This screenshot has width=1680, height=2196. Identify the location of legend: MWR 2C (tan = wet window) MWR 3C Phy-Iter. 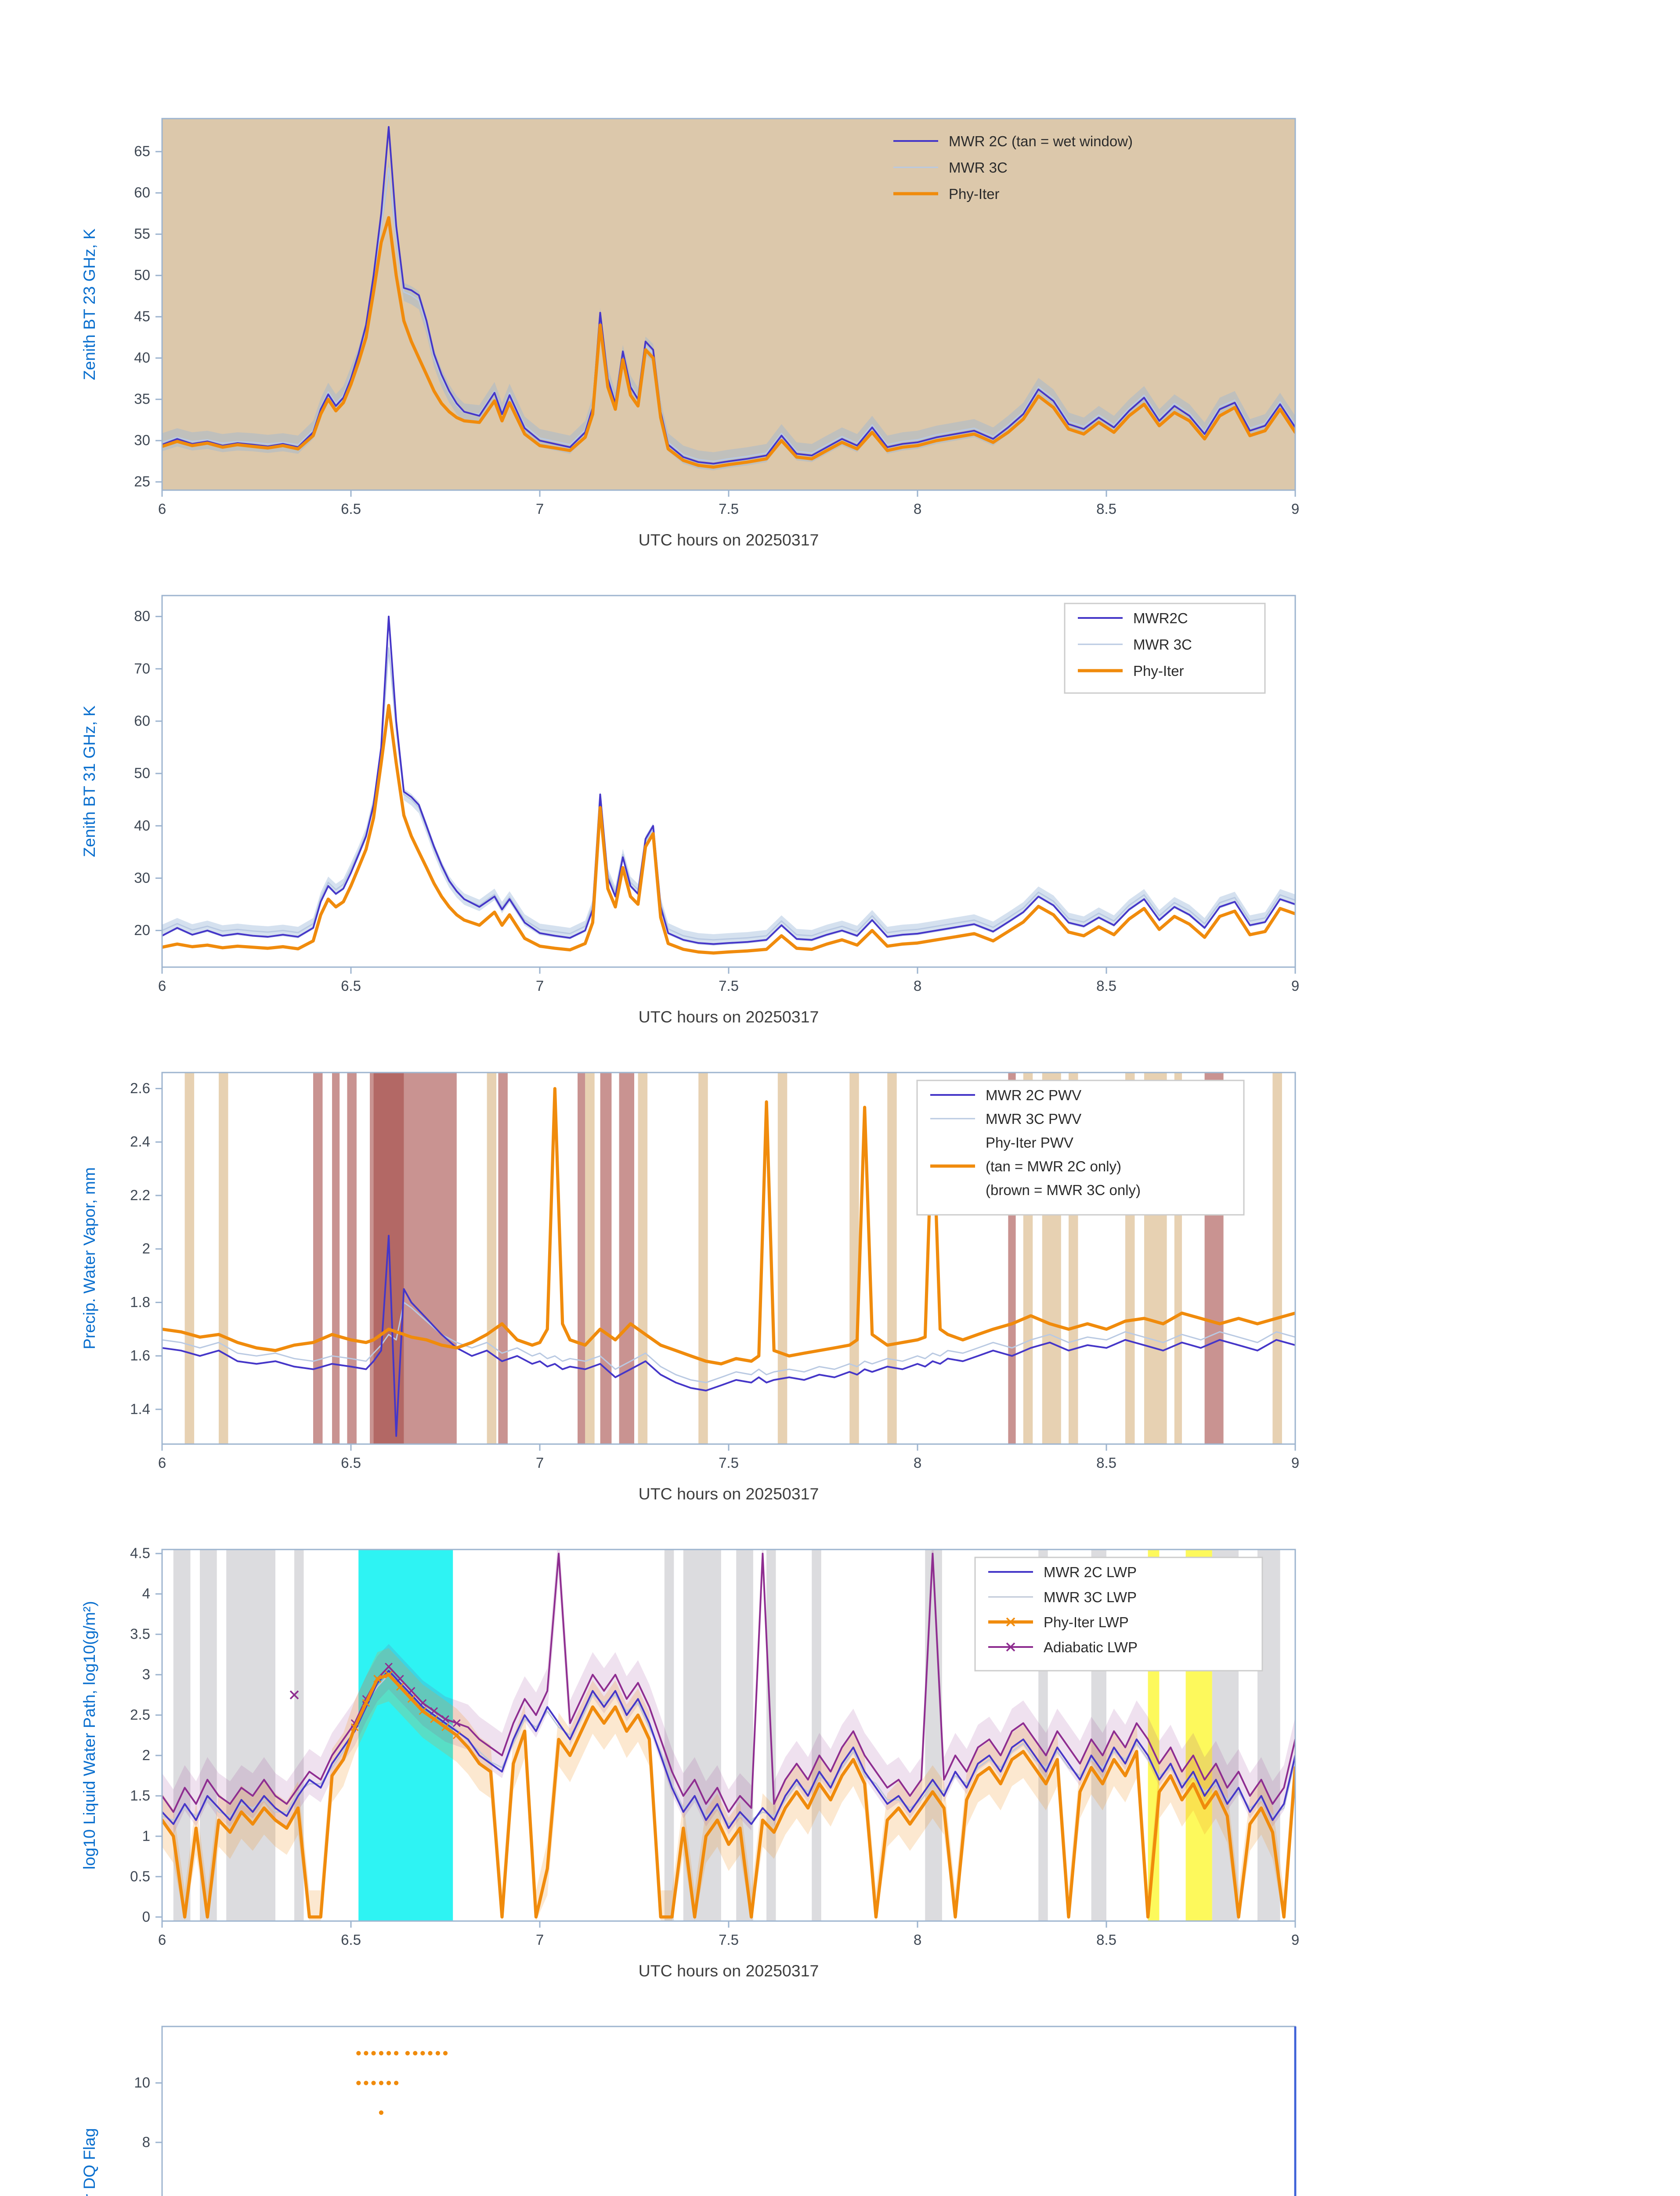
(1013, 167).